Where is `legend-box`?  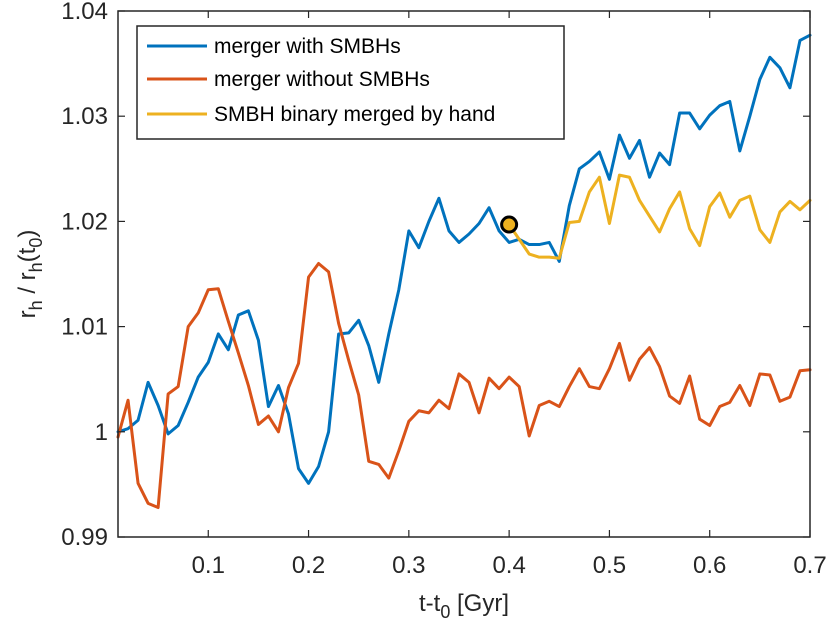
legend-box is located at coordinates (350, 82).